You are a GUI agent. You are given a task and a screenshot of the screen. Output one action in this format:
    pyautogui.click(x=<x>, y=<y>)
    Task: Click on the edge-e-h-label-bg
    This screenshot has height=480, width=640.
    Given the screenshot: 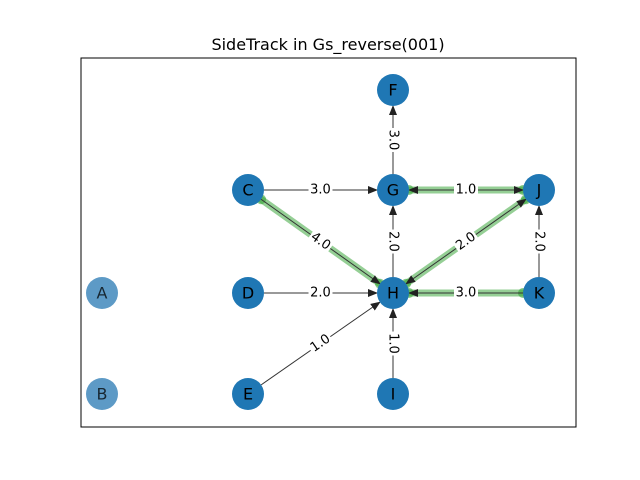 What is the action you would take?
    pyautogui.click(x=320, y=343)
    